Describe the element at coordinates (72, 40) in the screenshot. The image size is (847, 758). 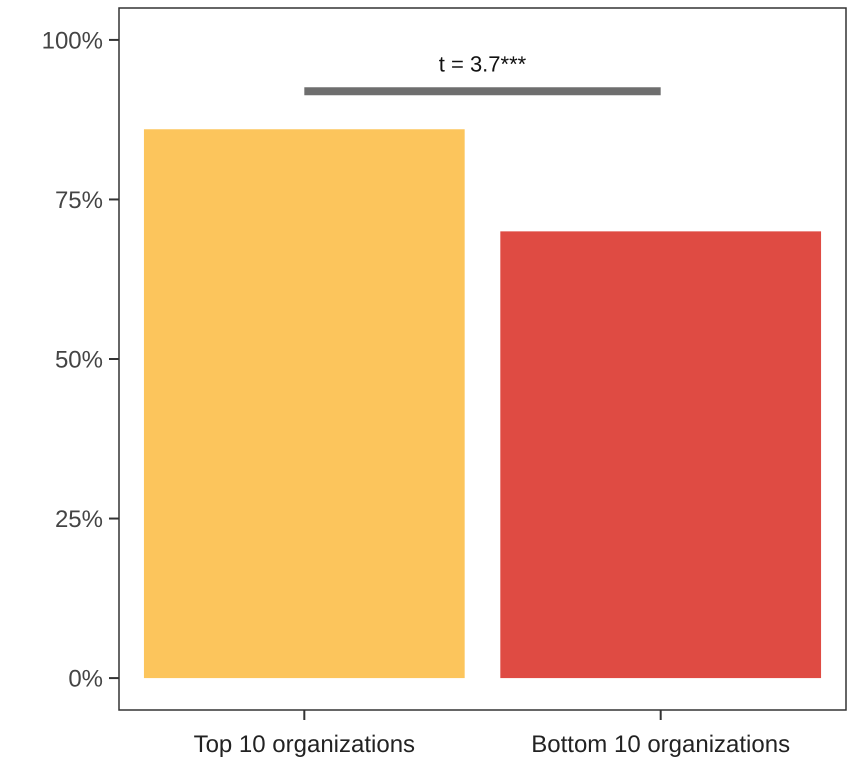
I see `y-tick-label: 100%` at that location.